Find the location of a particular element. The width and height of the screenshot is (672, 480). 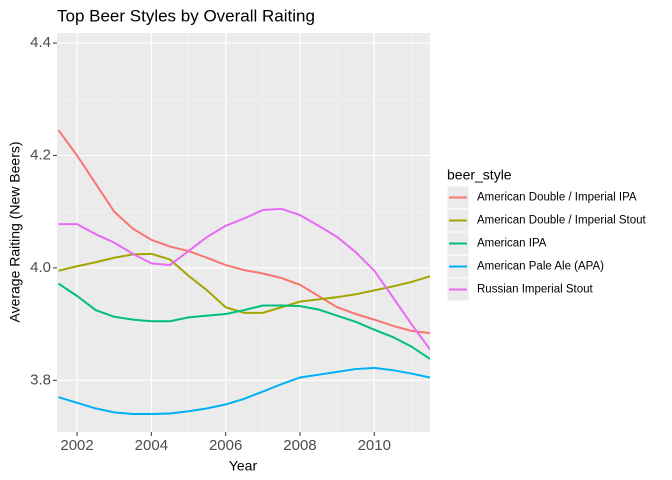

x-tick-label: 2006 is located at coordinates (225, 445).